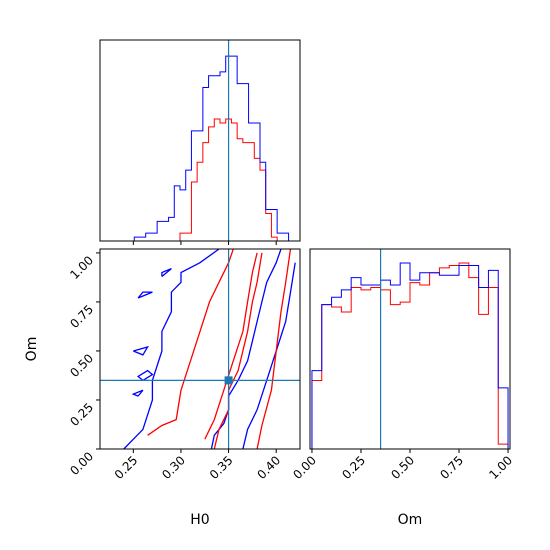 The image size is (550, 550). I want to click on panel-hist-h0, so click(200, 142).